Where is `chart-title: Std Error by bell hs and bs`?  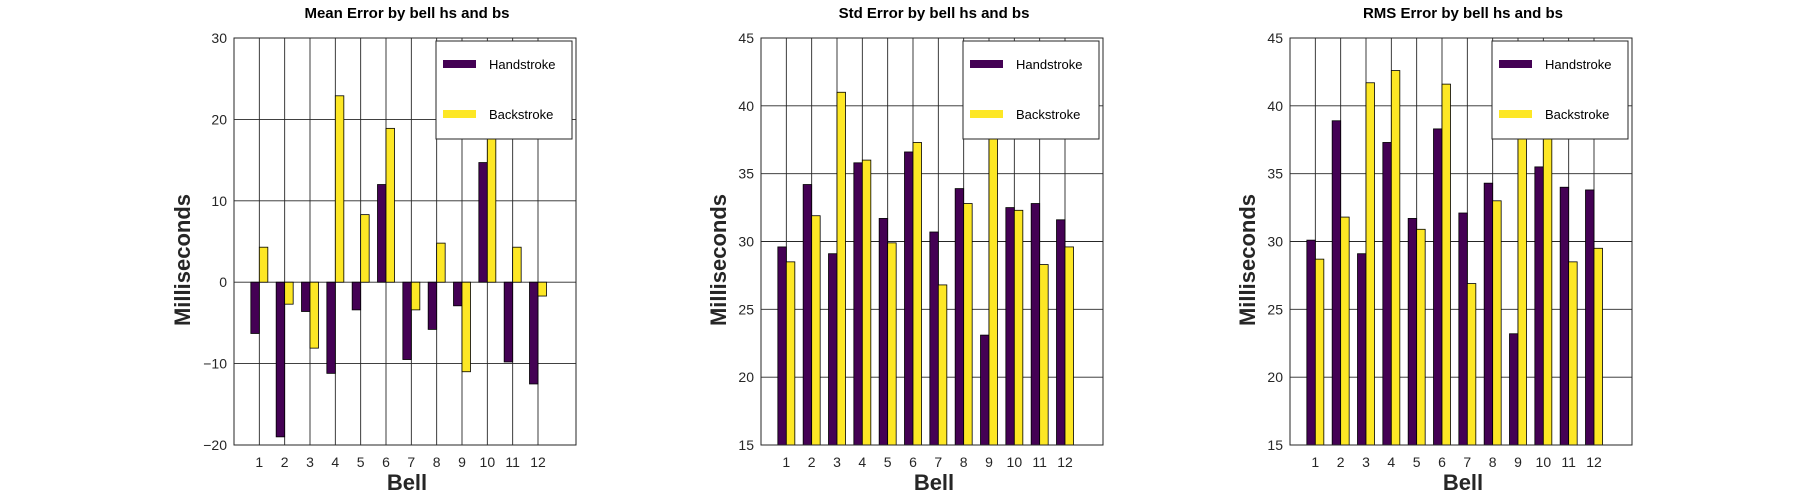
chart-title: Std Error by bell hs and bs is located at coordinates (934, 13).